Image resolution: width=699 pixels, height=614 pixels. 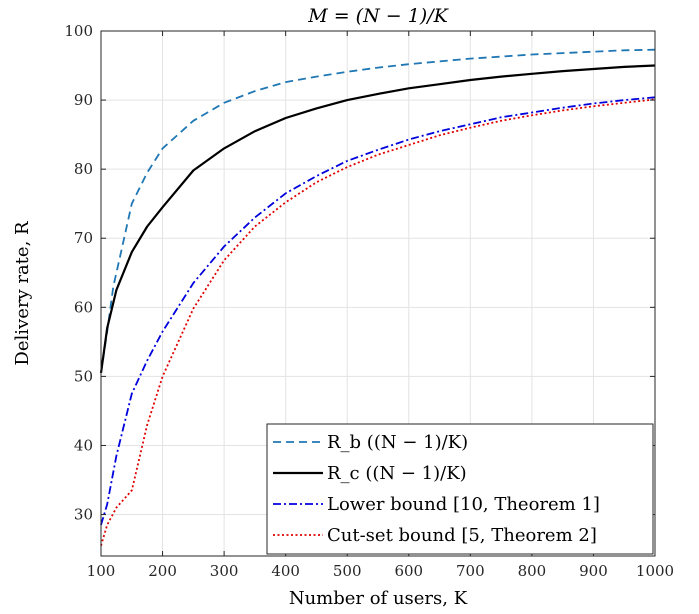 What do you see at coordinates (347, 571) in the screenshot?
I see `x-tick-label: 500` at bounding box center [347, 571].